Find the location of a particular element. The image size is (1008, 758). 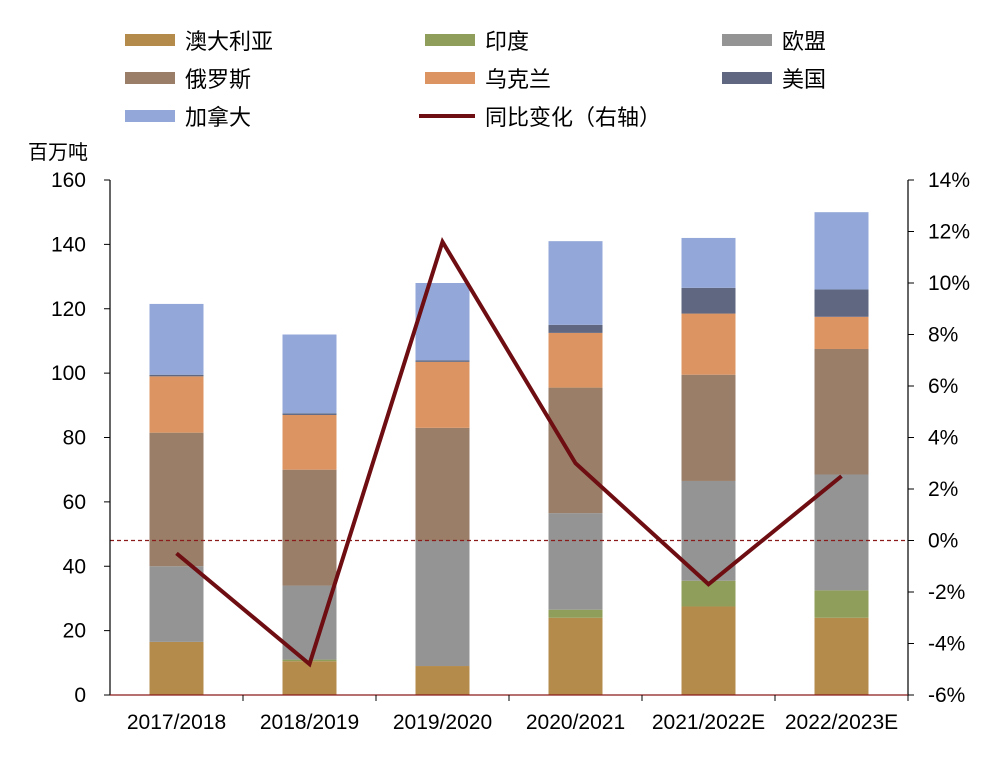

legend-label: 俄罗斯 is located at coordinates (218, 80).